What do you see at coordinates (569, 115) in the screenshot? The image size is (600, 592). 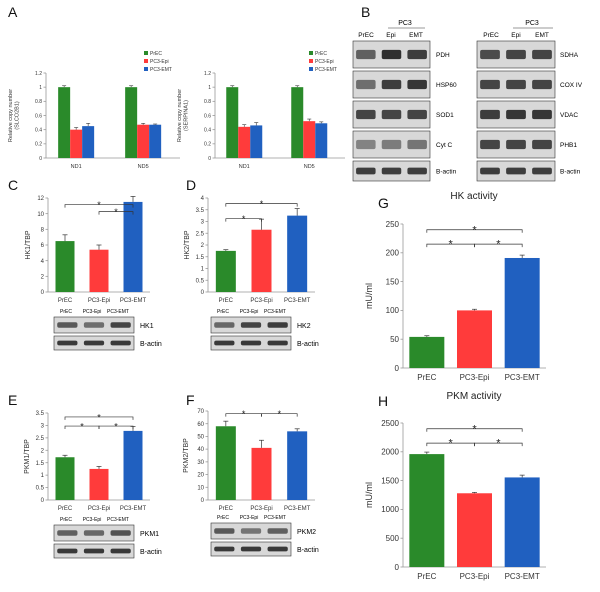 I see `blot-label: VDAC` at bounding box center [569, 115].